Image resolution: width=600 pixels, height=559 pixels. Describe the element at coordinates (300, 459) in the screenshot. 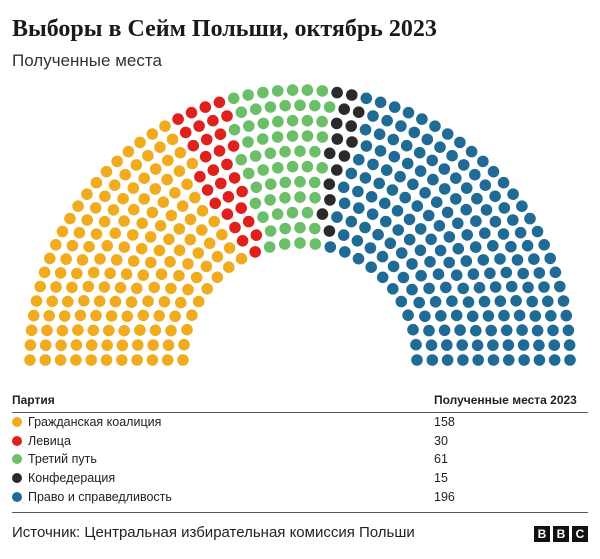

I see `legend-row: Третий путь 61` at that location.